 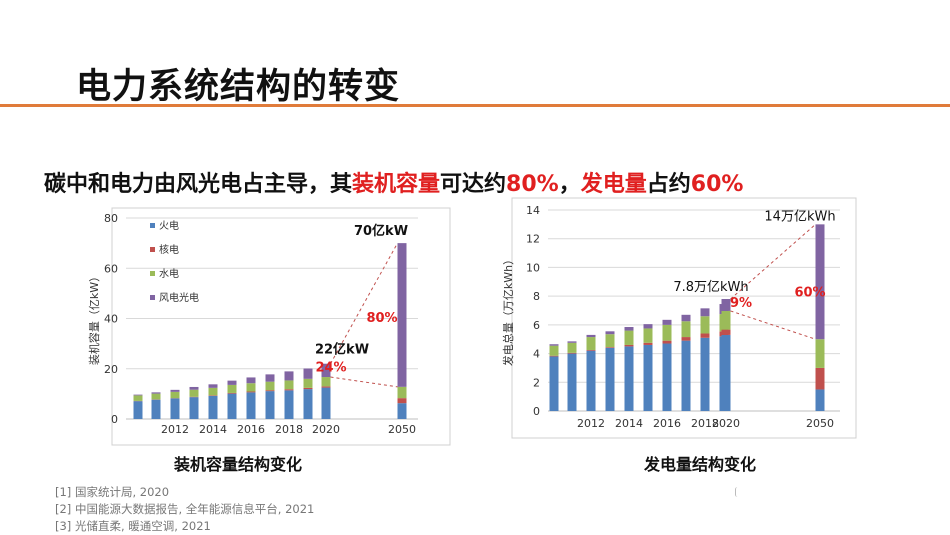 What do you see at coordinates (533, 267) in the screenshot?
I see `y-tick-label: 10` at bounding box center [533, 267].